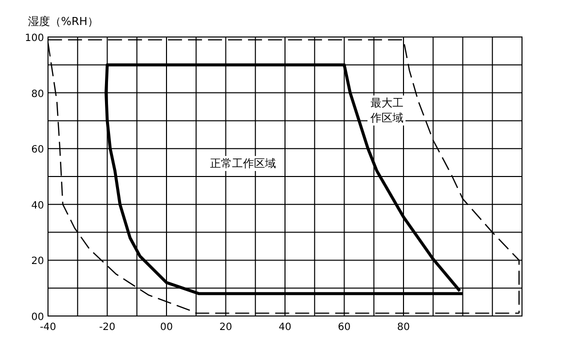 Image resolution: width=570 pixels, height=364 pixels. What do you see at coordinates (37, 150) in the screenshot?
I see `y-tick-label: 60` at bounding box center [37, 150].